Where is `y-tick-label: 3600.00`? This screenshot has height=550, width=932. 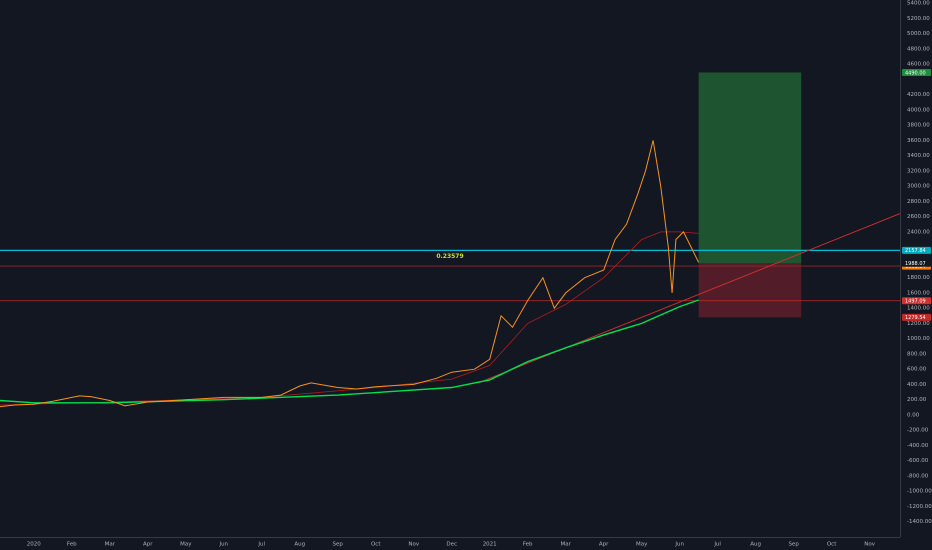 y-tick-label: 3600.00 is located at coordinates (918, 141).